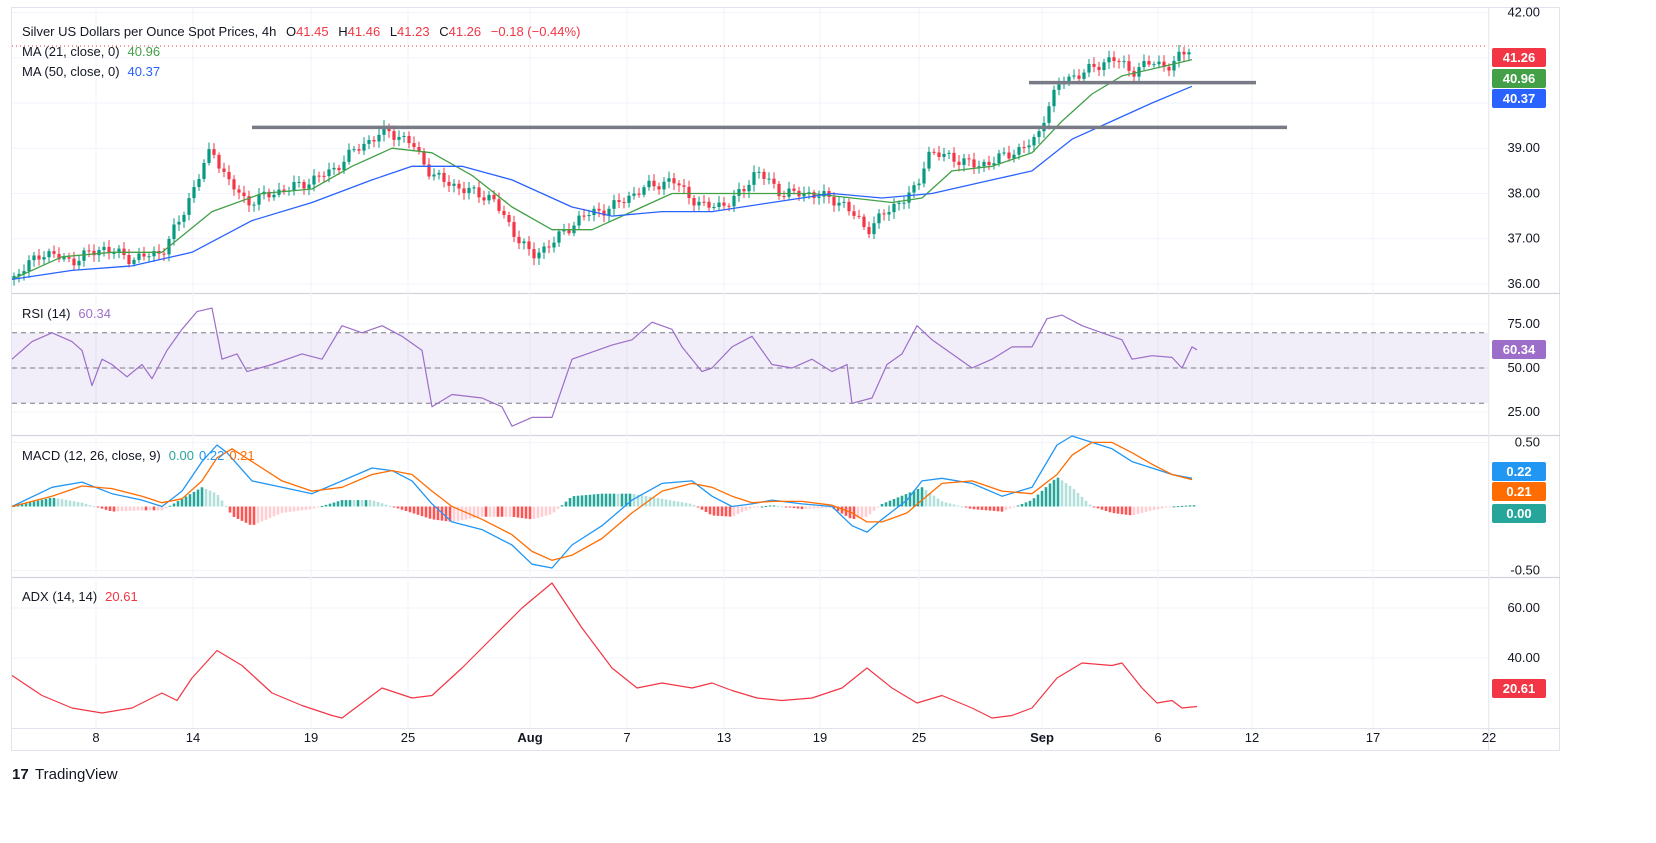 This screenshot has height=843, width=1656. What do you see at coordinates (65, 774) in the screenshot?
I see `tradingview-logo: 17 TradingView` at bounding box center [65, 774].